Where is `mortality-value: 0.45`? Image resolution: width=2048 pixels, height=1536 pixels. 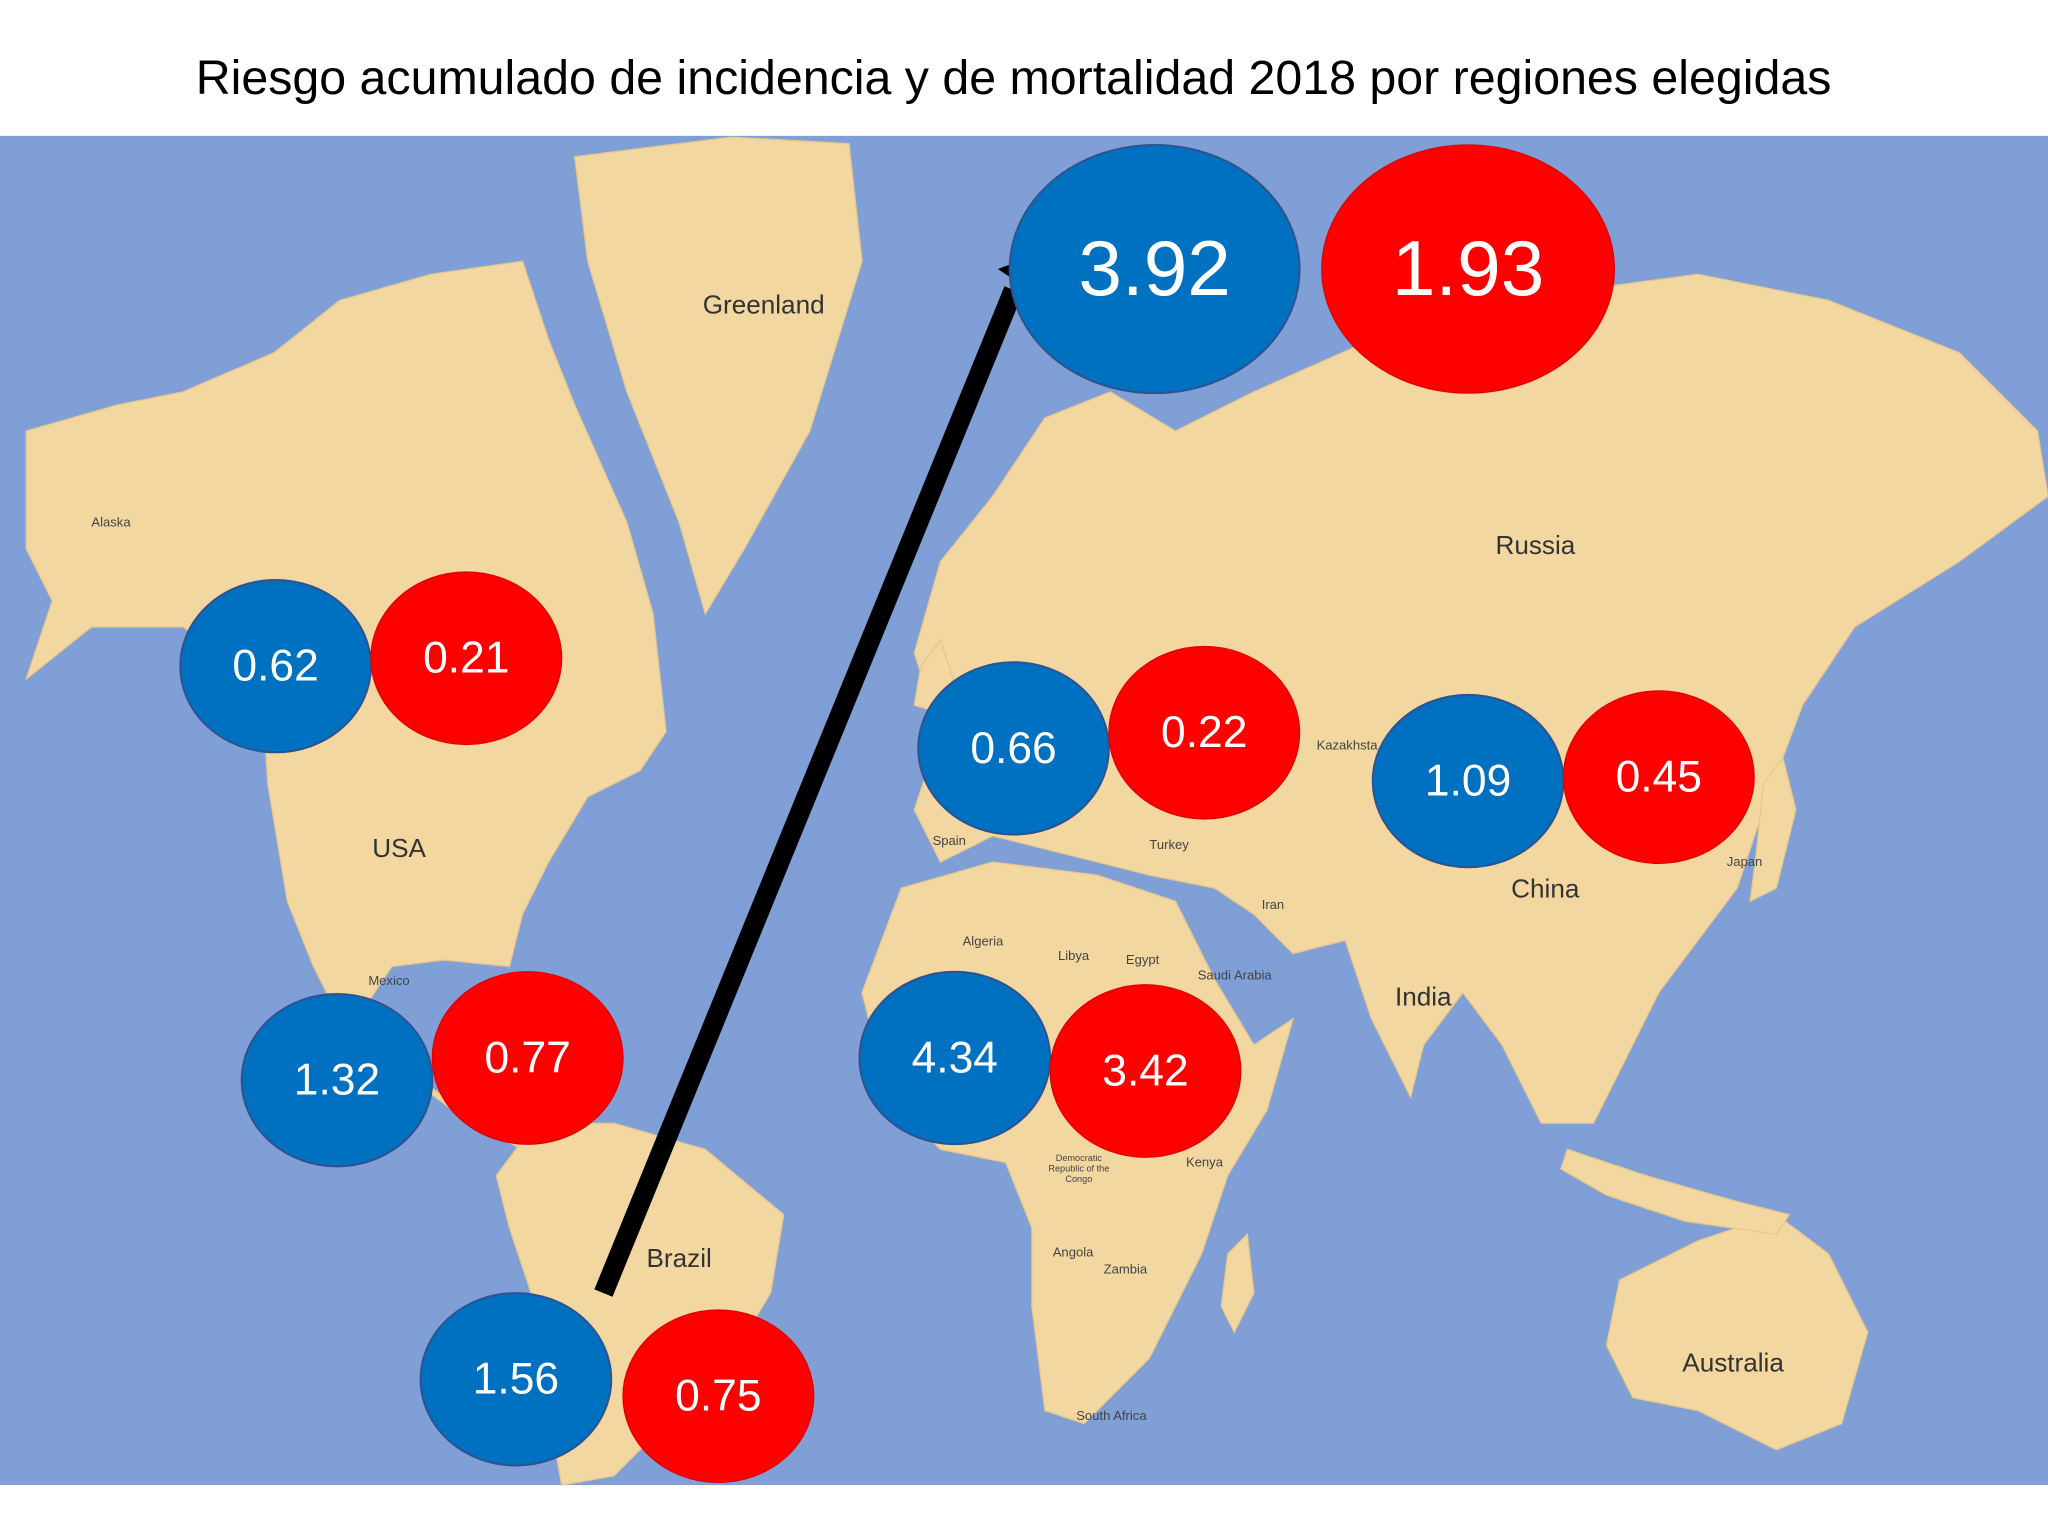 mortality-value: 0.45 is located at coordinates (1659, 776).